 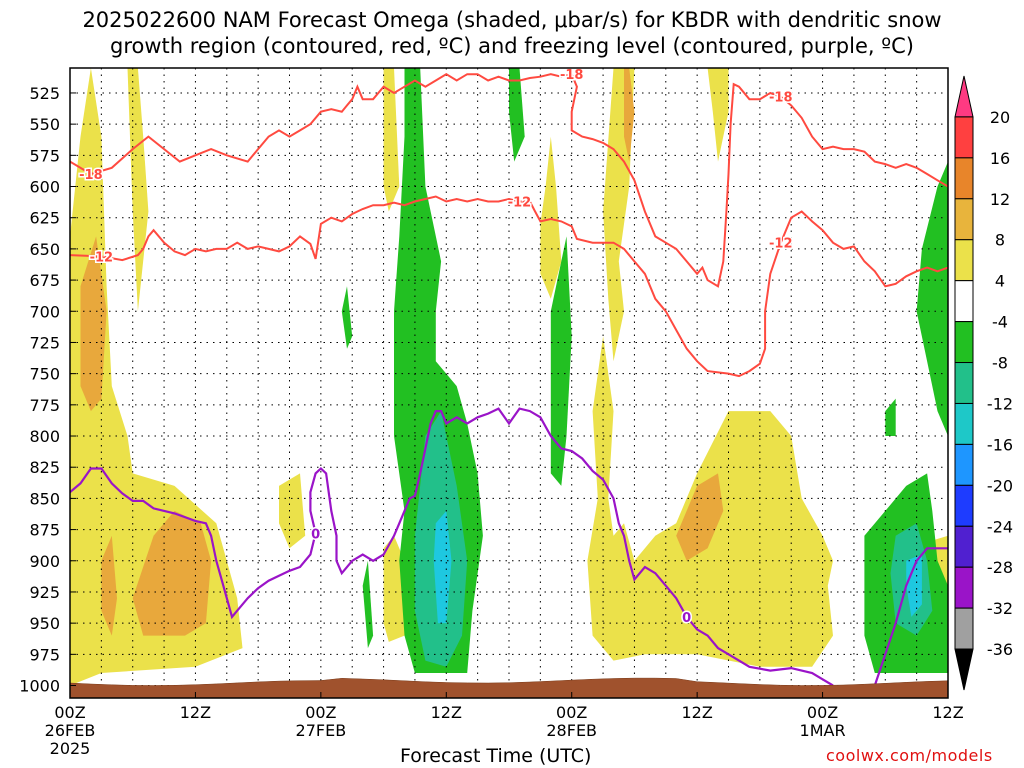 I want to click on y-tick-label: 525, so click(x=44, y=93).